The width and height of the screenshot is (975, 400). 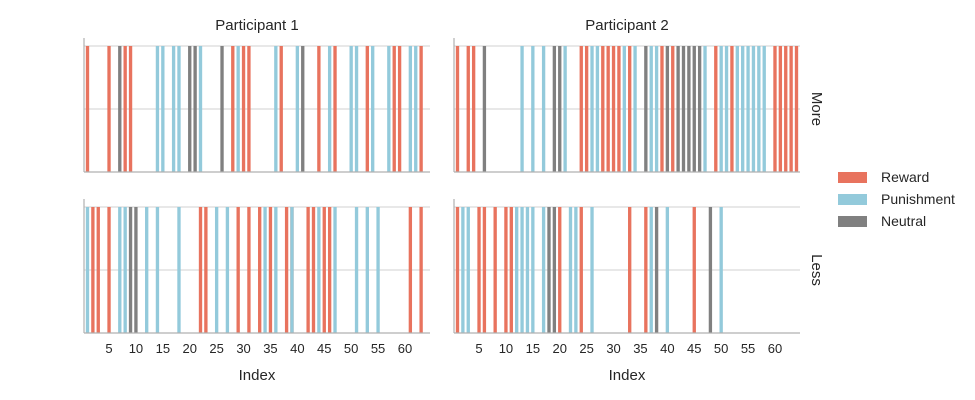 What do you see at coordinates (903, 221) in the screenshot?
I see `legend-label: Neutral` at bounding box center [903, 221].